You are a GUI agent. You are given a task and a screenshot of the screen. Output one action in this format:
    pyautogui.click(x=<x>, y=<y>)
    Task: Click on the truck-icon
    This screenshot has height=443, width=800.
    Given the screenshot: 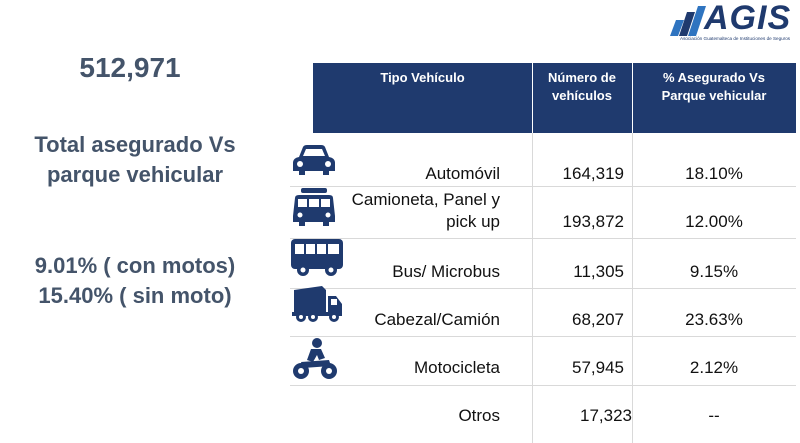 What is the action you would take?
    pyautogui.click(x=317, y=304)
    